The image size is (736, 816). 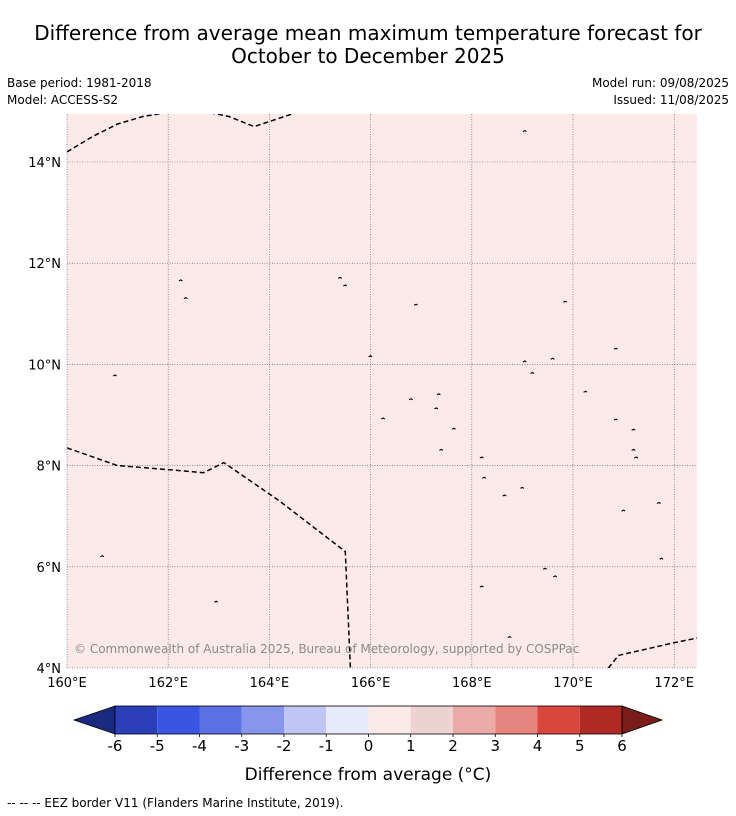 What do you see at coordinates (199, 746) in the screenshot?
I see `colorbar-tick-label: -4` at bounding box center [199, 746].